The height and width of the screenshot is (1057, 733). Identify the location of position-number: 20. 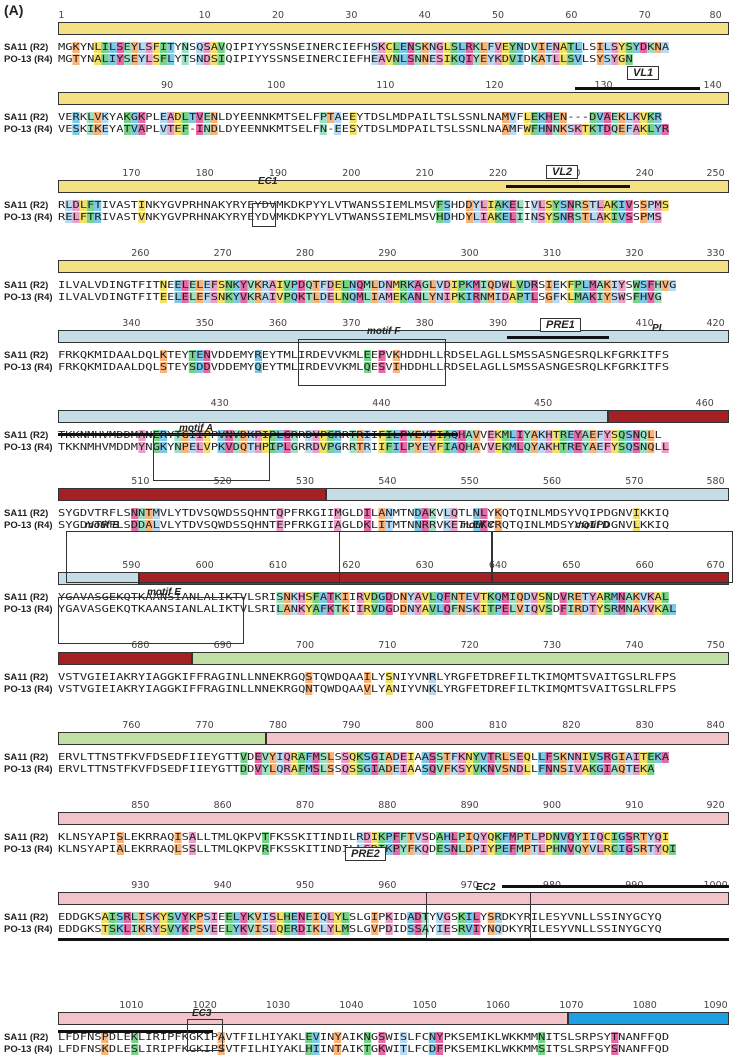
(278, 15).